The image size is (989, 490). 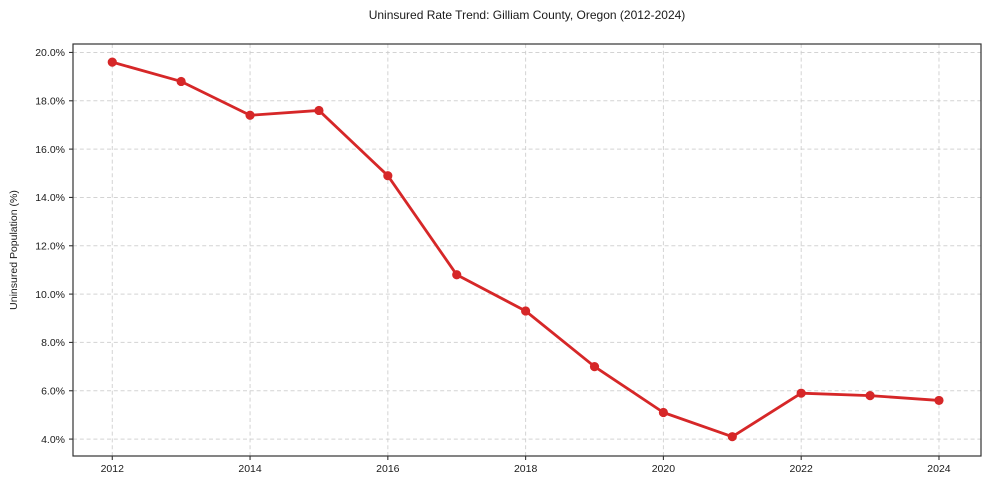 What do you see at coordinates (664, 469) in the screenshot?
I see `x-tick-label: 2020` at bounding box center [664, 469].